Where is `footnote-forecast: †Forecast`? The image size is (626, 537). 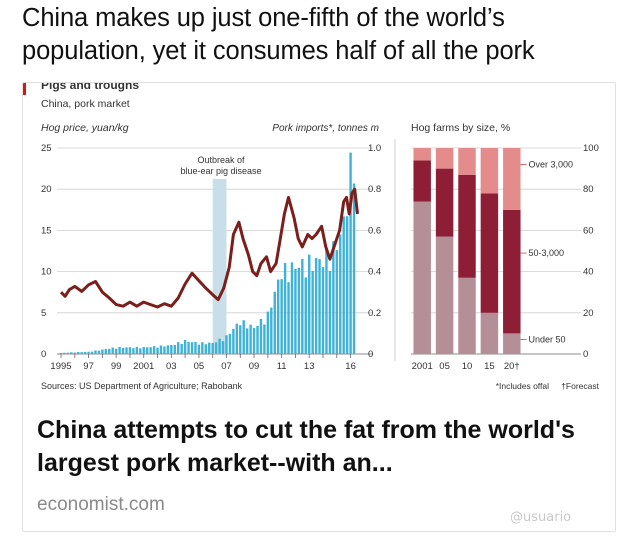
footnote-forecast: †Forecast is located at coordinates (580, 386).